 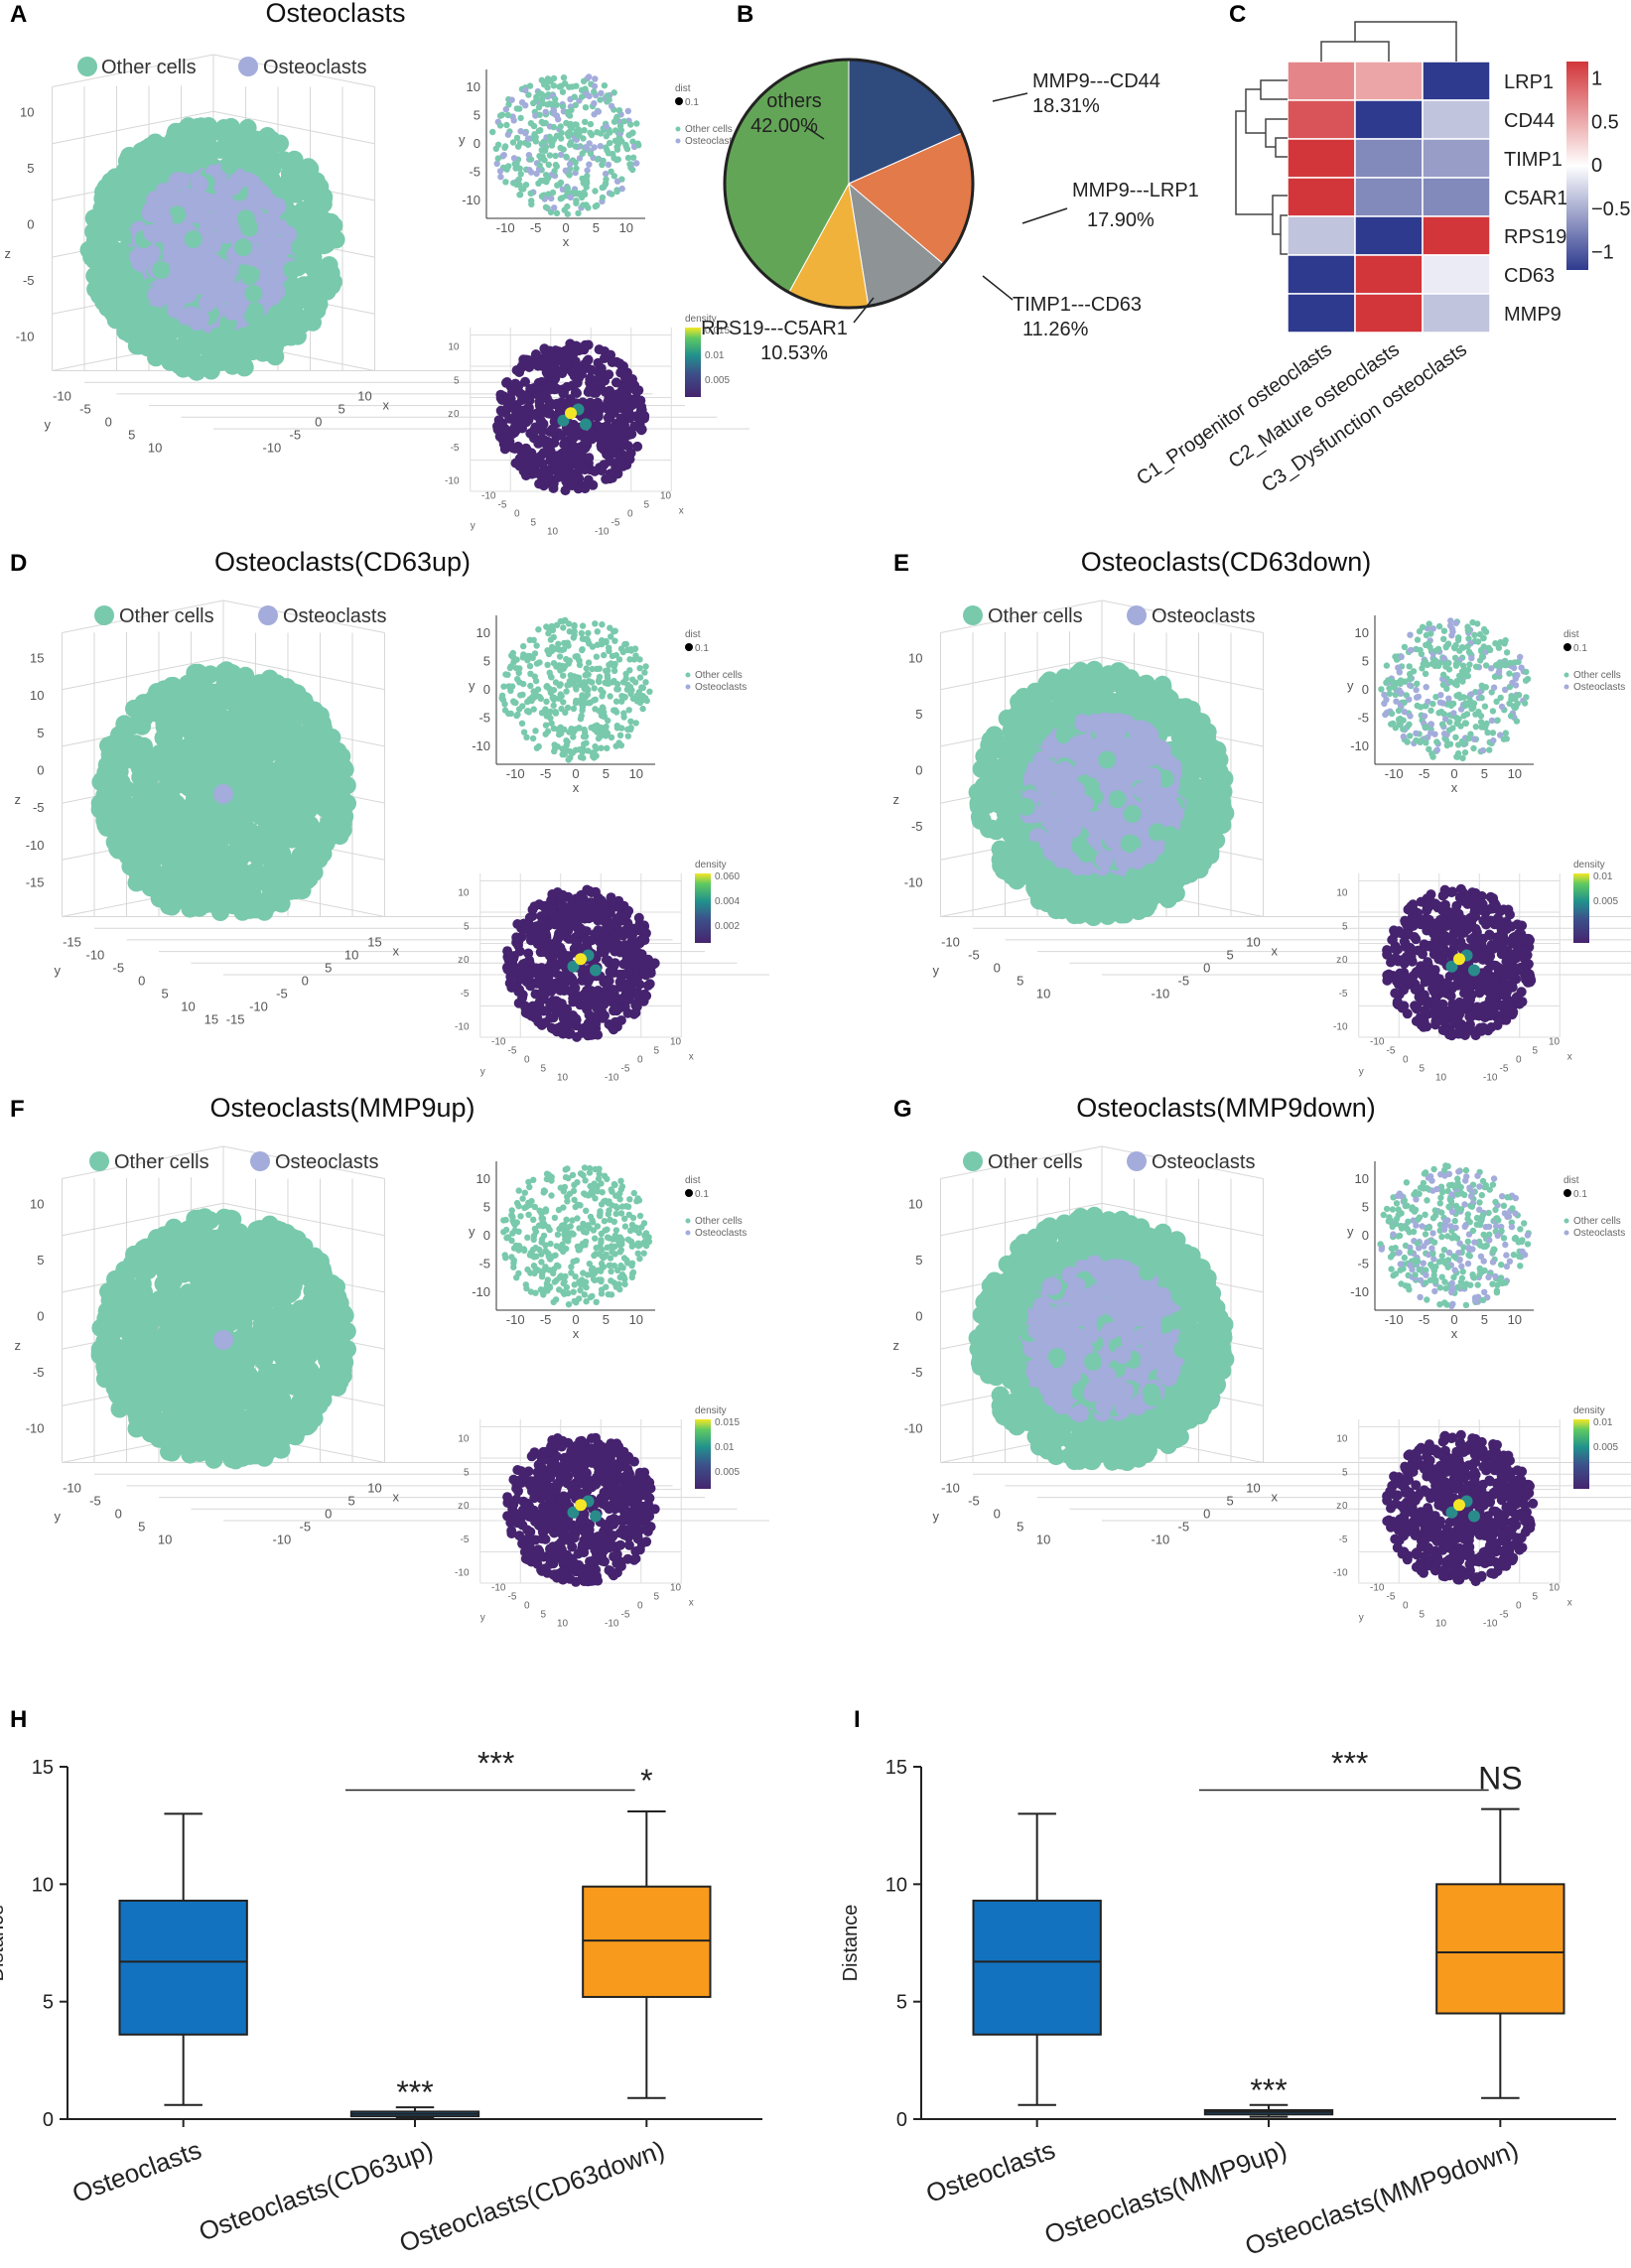 I want to click on density-x-tick: 0, so click(x=630, y=514).